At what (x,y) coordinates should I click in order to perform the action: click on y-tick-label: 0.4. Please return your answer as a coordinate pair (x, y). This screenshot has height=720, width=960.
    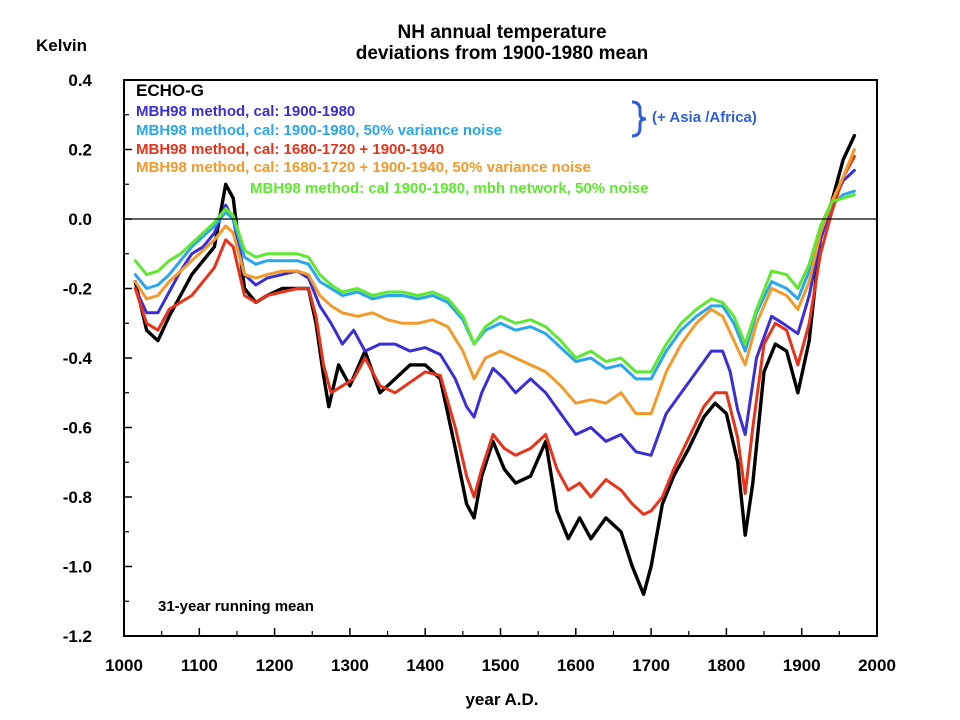
    Looking at the image, I should click on (80, 80).